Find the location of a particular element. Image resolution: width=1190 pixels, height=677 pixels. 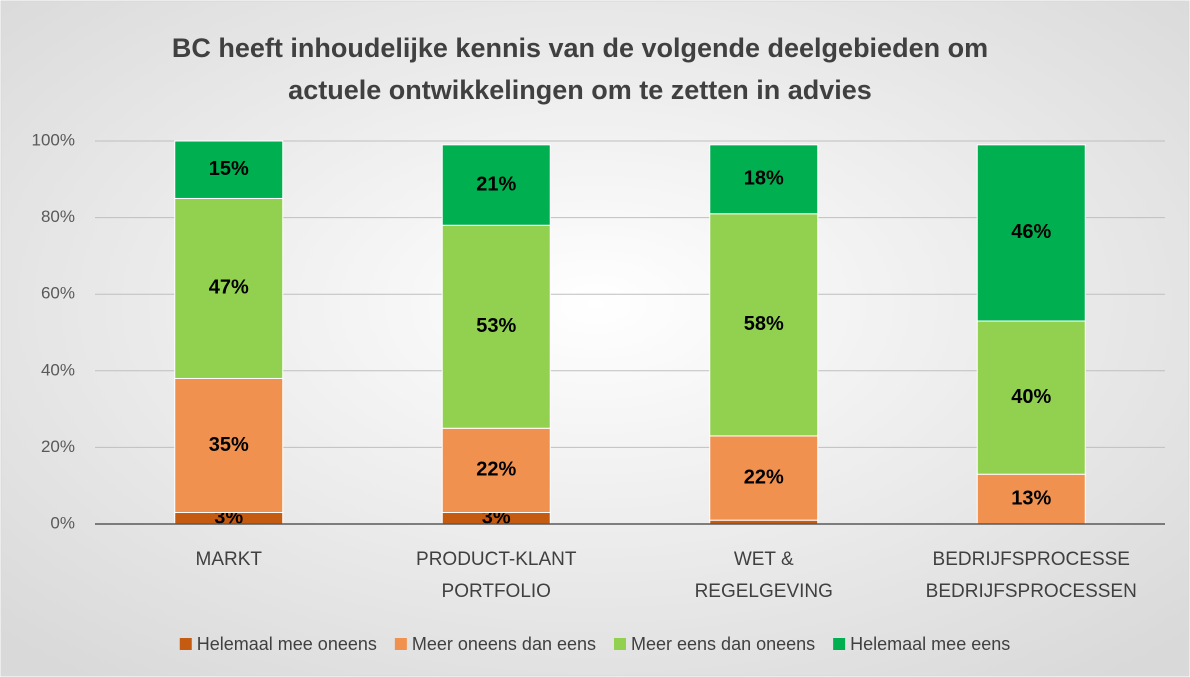

y-tick-label: 80% is located at coordinates (58, 216).